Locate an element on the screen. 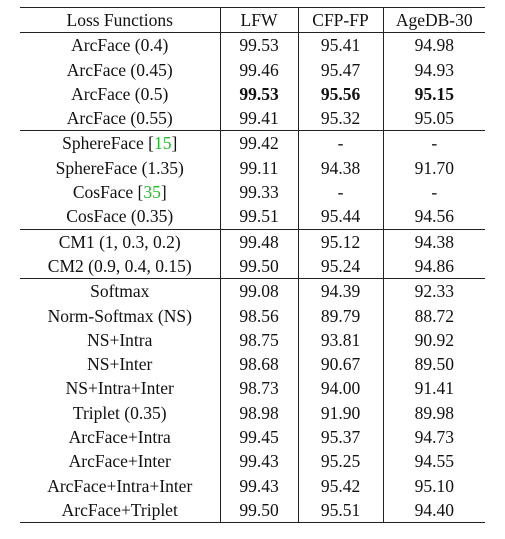  header-loss-functions: Loss Functions is located at coordinates (120, 20).